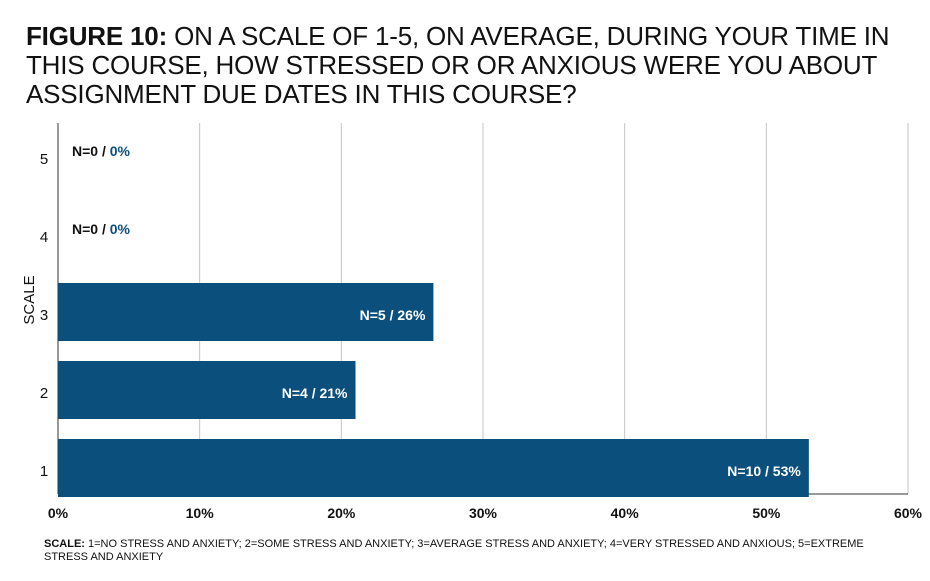  I want to click on x-tick-label: 0%, so click(58, 513).